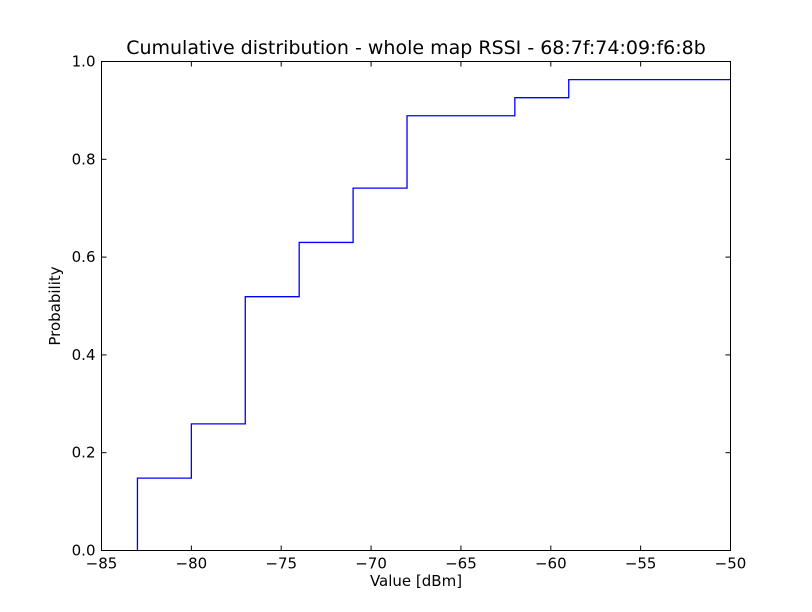 Image resolution: width=812 pixels, height=612 pixels. Describe the element at coordinates (55, 305) in the screenshot. I see `y-axis-label: Probability` at that location.